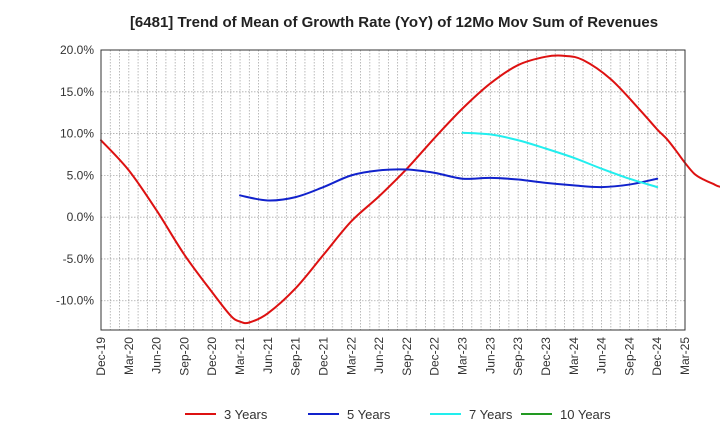  I want to click on y-tick-label: 20.0%, so click(77, 50).